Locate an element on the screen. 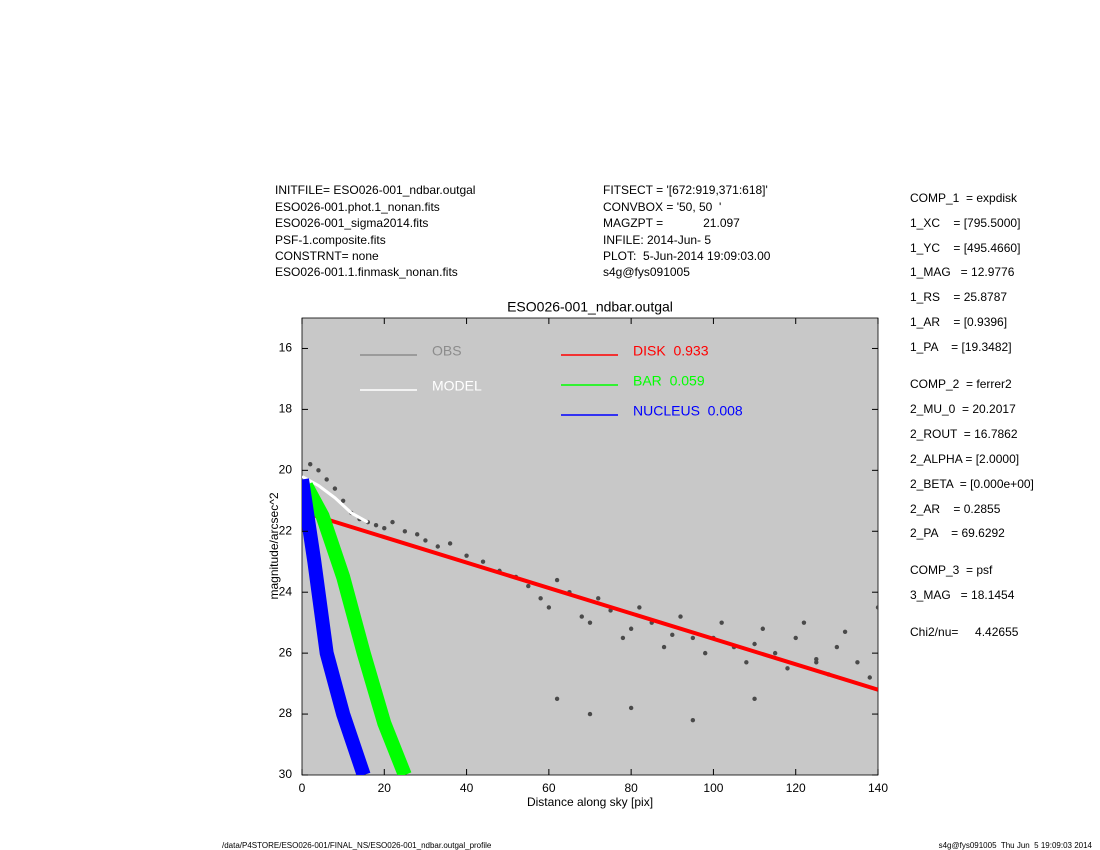 This screenshot has height=850, width=1100. fit-parameter: 2_ROUT = 16.7862 is located at coordinates (964, 434).